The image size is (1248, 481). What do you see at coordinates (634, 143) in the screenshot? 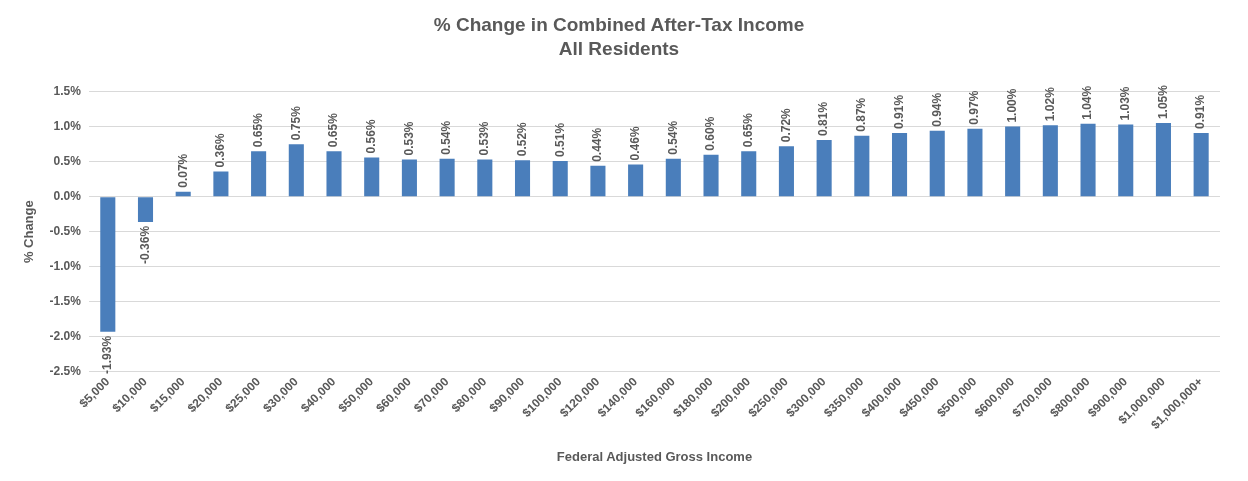
I see `data-label: 0.46%` at bounding box center [634, 143].